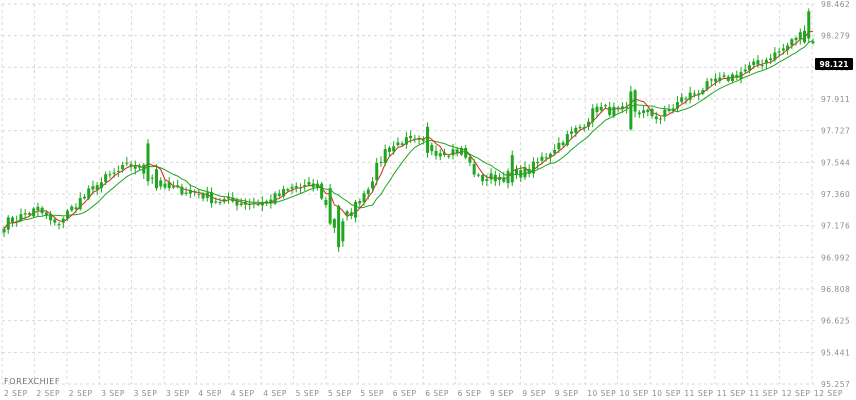  What do you see at coordinates (698, 393) in the screenshot?
I see `x-tick-label: 11 SEP` at bounding box center [698, 393].